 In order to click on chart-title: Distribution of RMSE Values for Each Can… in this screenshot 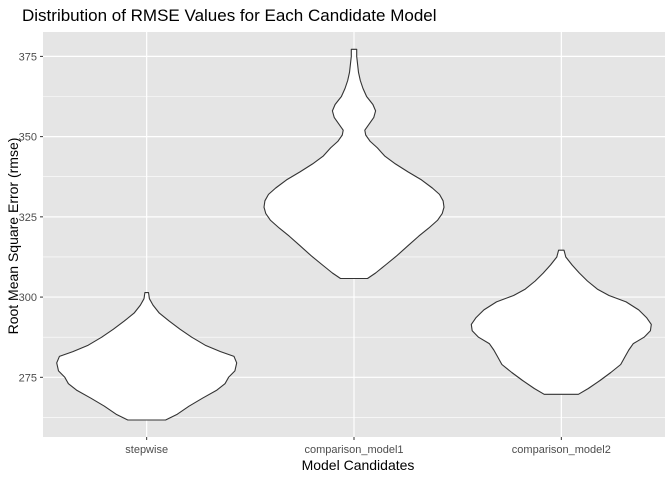, I will do `click(229, 15)`.